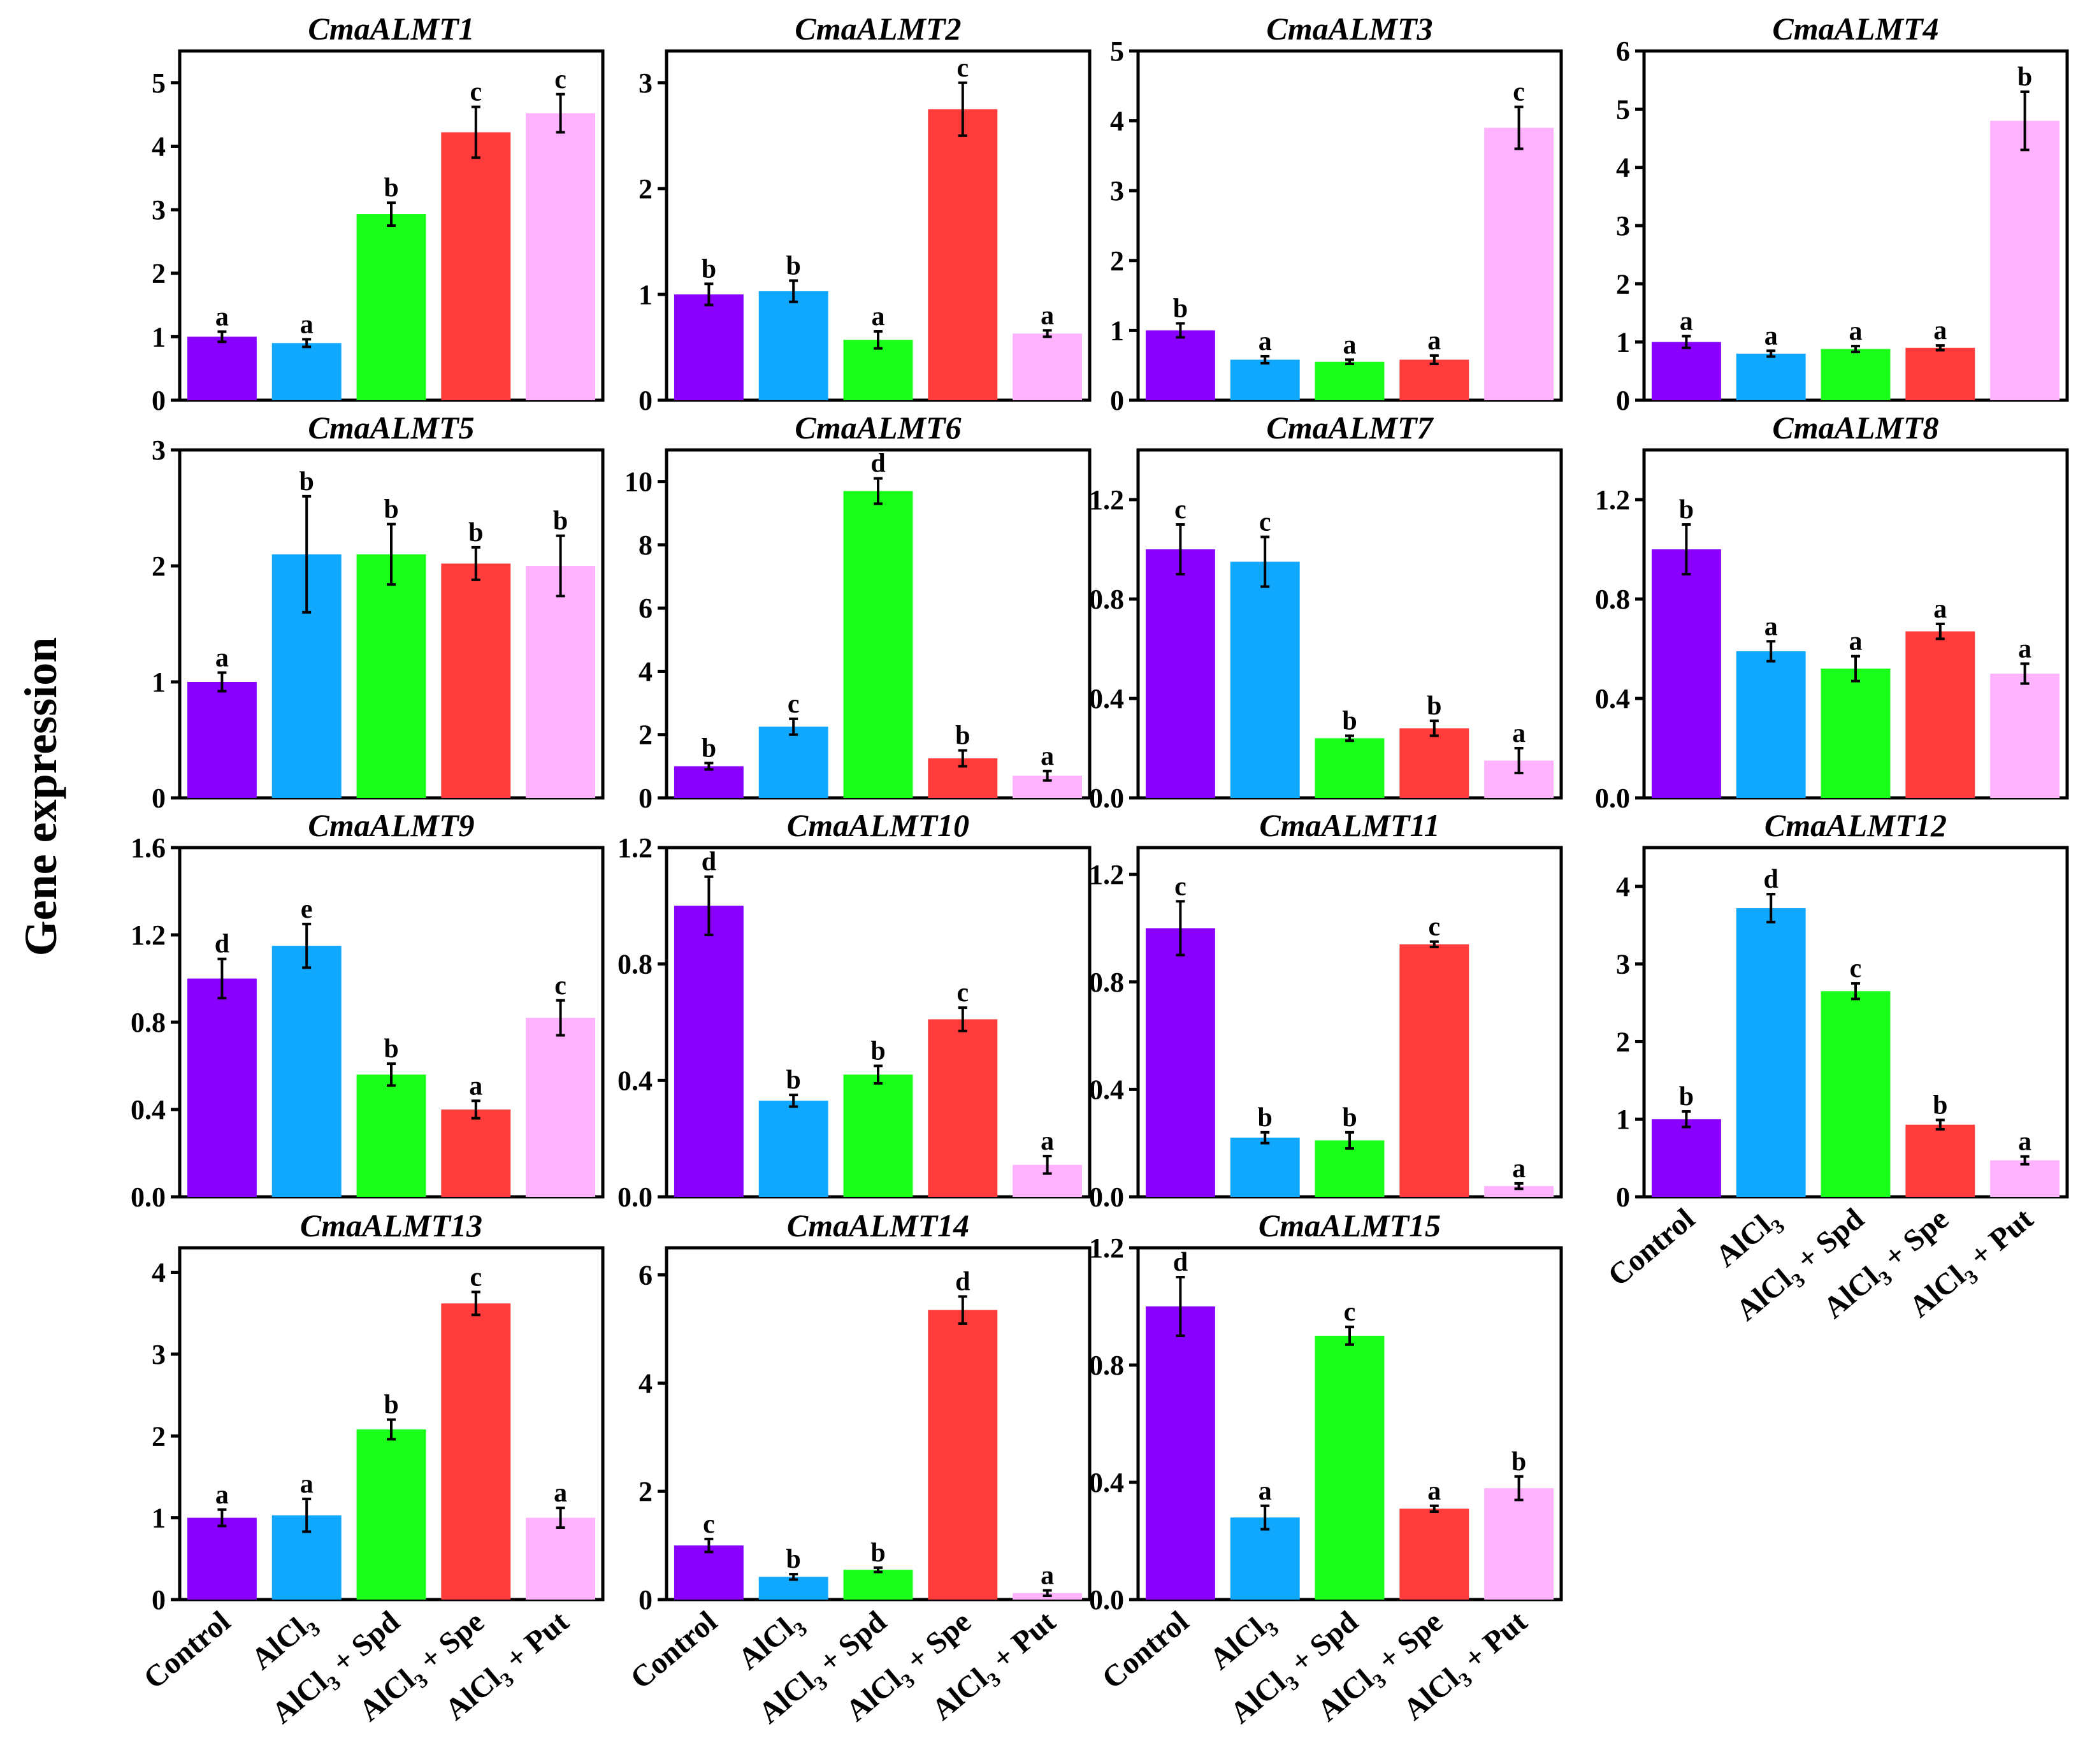  What do you see at coordinates (1832, 612) in the screenshot?
I see `panel-cmaalmt8: CmaALMT8 0.0 0.4 0.8 1.2 b a a a a` at bounding box center [1832, 612].